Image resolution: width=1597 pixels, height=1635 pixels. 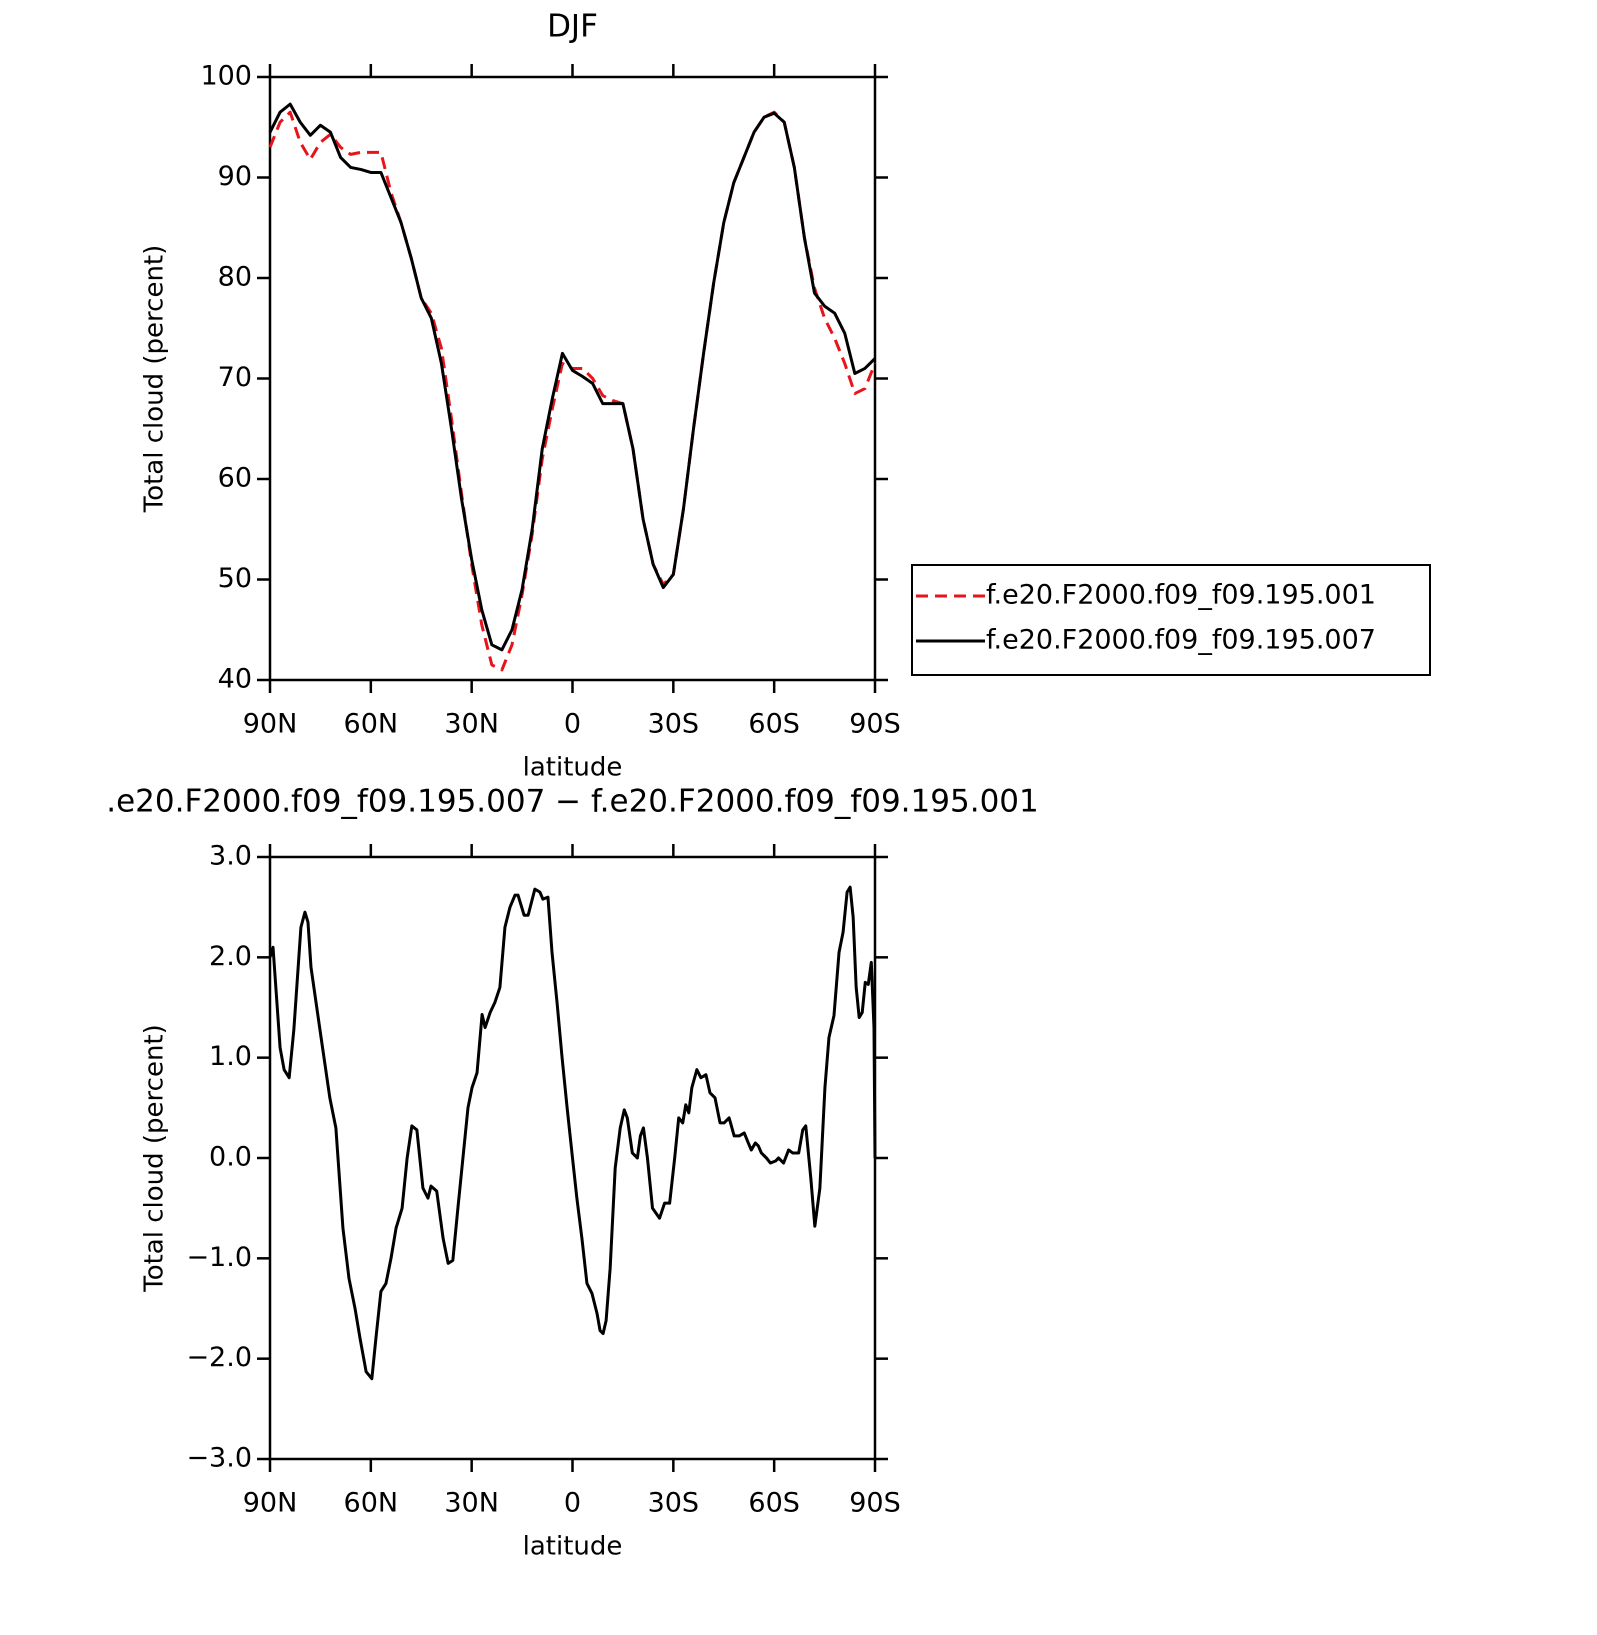 What do you see at coordinates (1171, 620) in the screenshot?
I see `legend-box` at bounding box center [1171, 620].